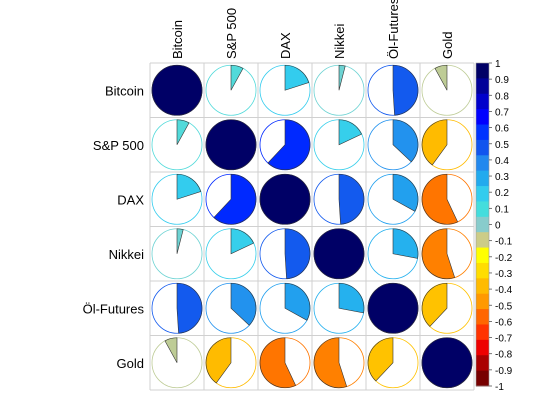 Image resolution: width=533 pixels, height=400 pixels. Describe the element at coordinates (502, 209) in the screenshot. I see `colorbar-tick-label: 0.1` at that location.